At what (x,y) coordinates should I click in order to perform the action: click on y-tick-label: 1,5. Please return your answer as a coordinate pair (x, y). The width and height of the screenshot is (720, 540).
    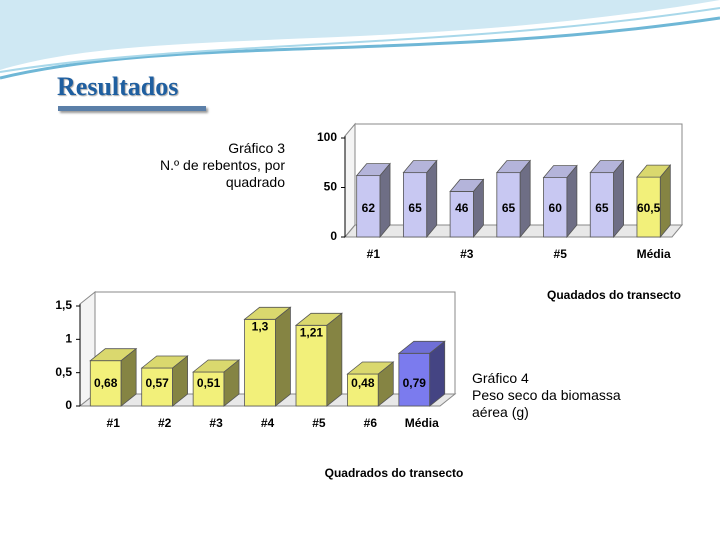
    Looking at the image, I should click on (63, 305).